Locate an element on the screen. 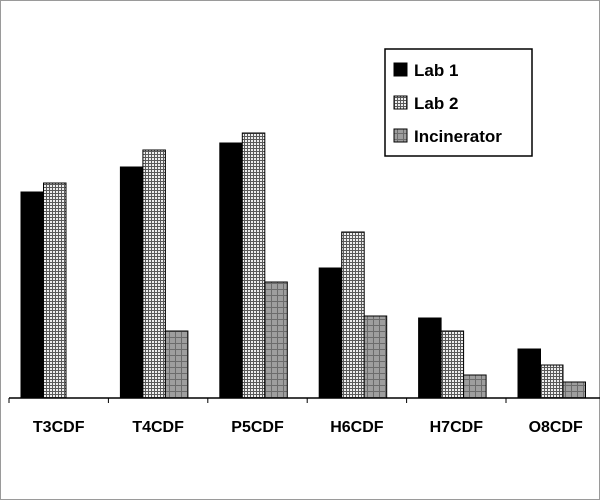 This screenshot has width=600, height=501. bar-lab-2-t4cdf is located at coordinates (154, 274).